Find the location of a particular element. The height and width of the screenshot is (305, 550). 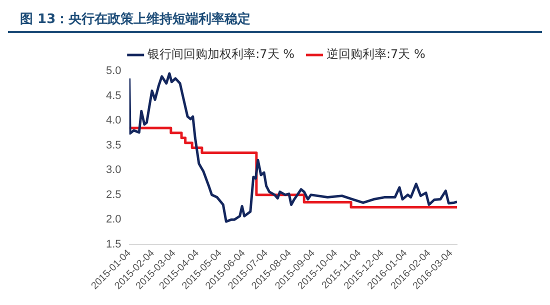

legend-label: 银行间回购加权利率:7天 % is located at coordinates (220, 54).